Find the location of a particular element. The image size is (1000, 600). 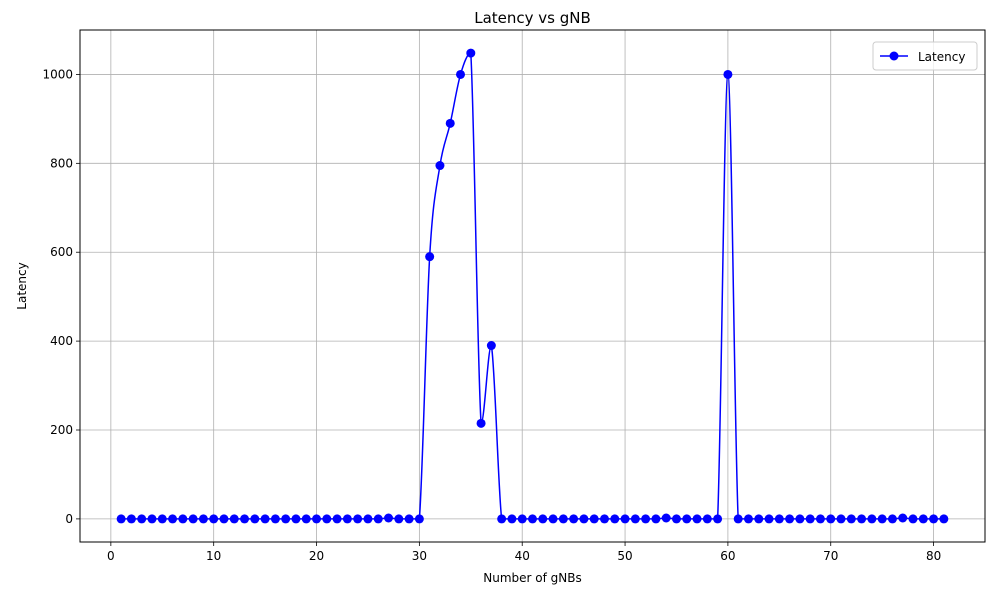

y-tick-label: 0 is located at coordinates (69, 519).